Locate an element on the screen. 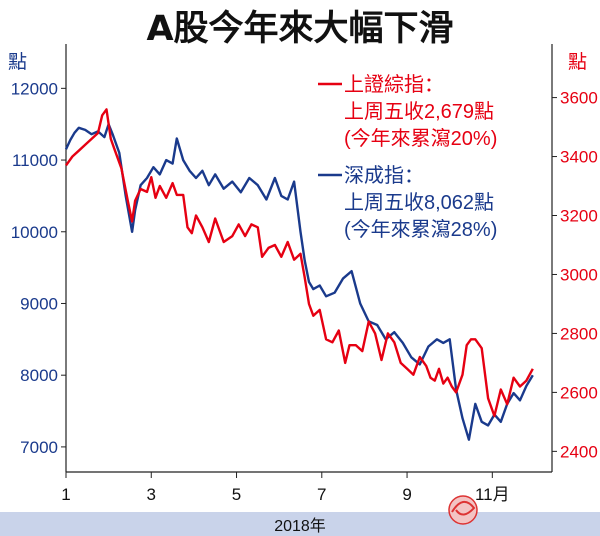 The image size is (600, 536). x-axis-label: 2018年 is located at coordinates (300, 526).